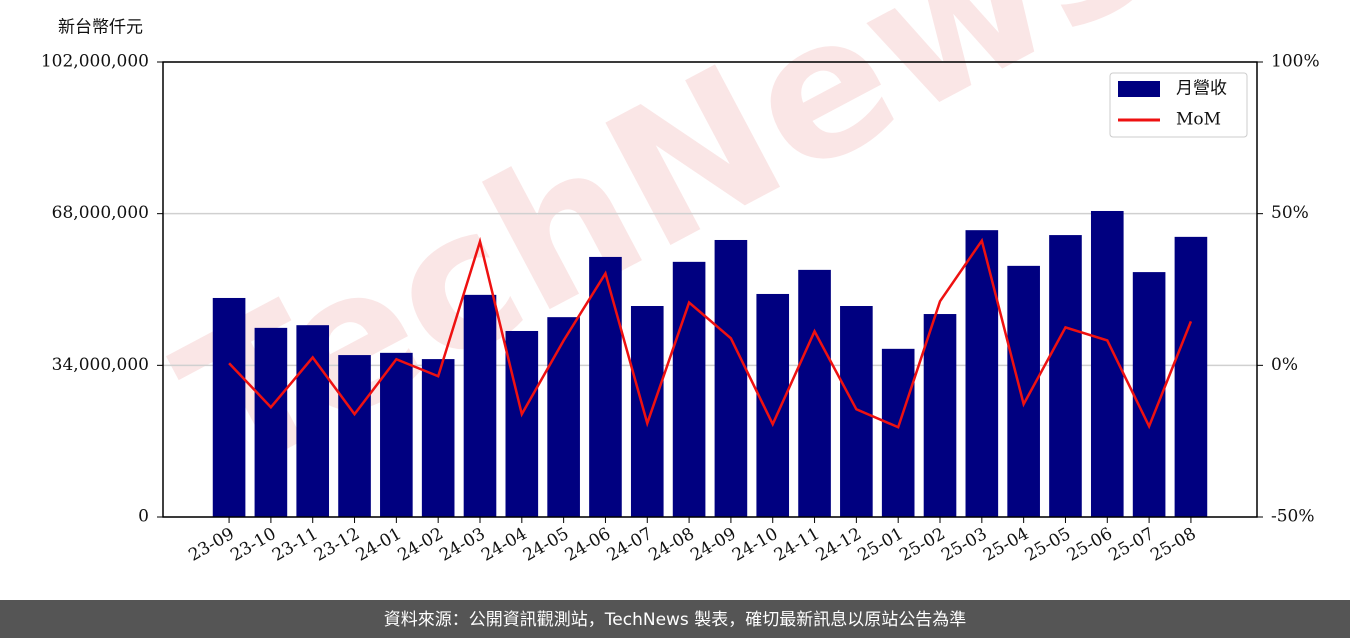 Image resolution: width=1350 pixels, height=638 pixels. Describe the element at coordinates (964, 545) in the screenshot. I see `x-tick-label: 25-03` at that location.